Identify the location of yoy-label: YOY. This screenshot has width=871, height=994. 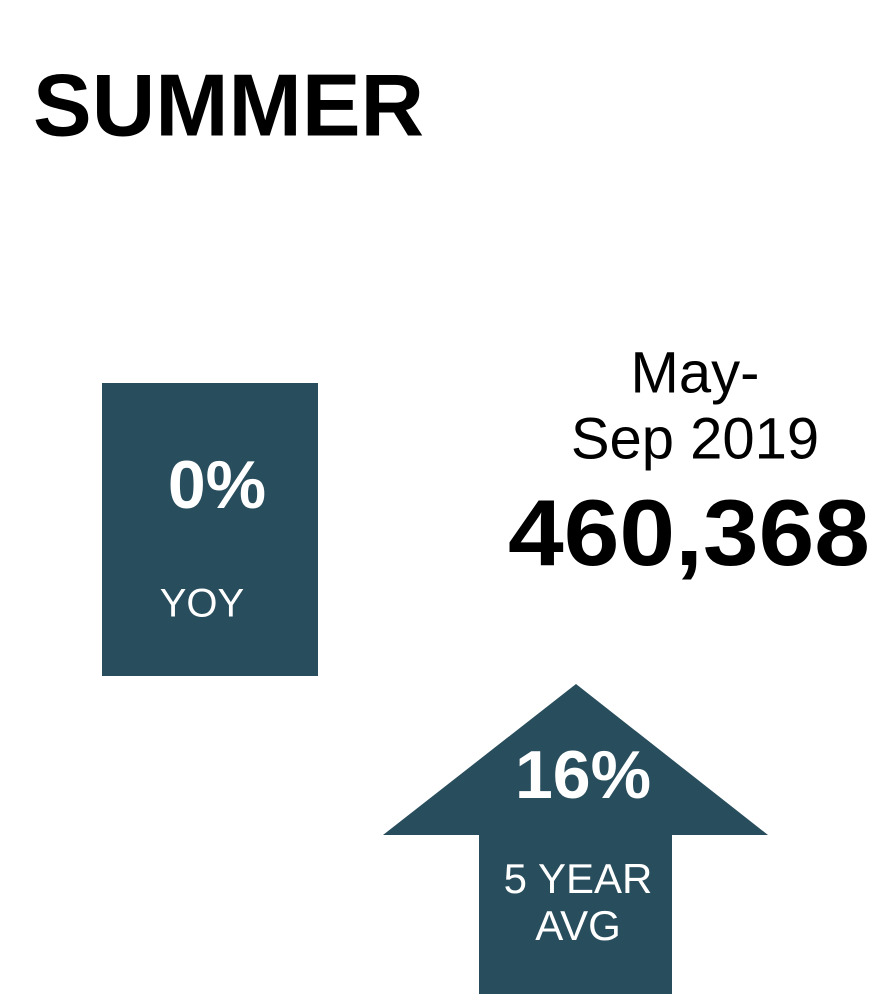
(202, 604).